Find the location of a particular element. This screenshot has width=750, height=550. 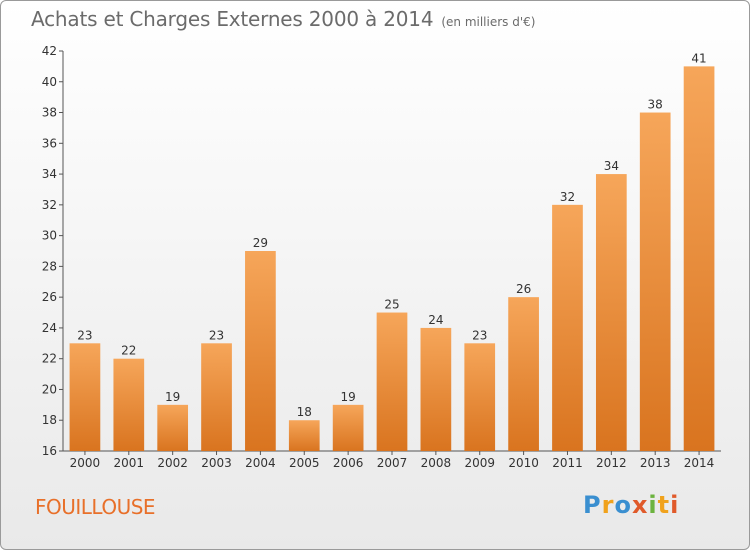

bar-2013 is located at coordinates (655, 282).